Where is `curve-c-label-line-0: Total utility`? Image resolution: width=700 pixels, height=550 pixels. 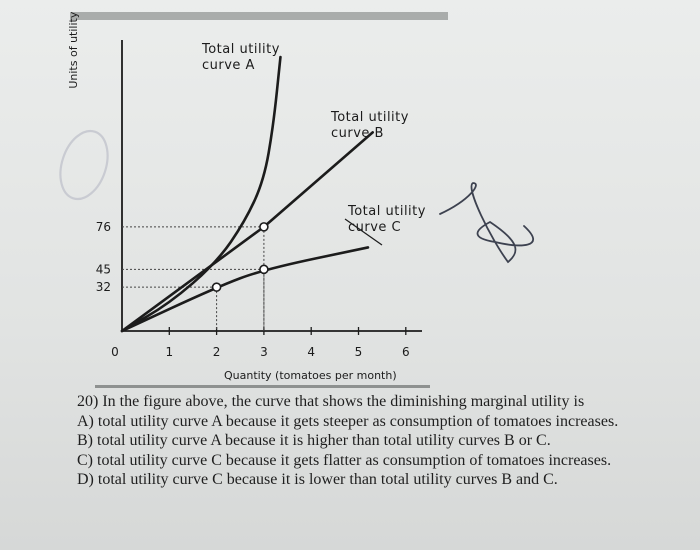 curve-c-label-line-0: Total utility is located at coordinates (386, 211).